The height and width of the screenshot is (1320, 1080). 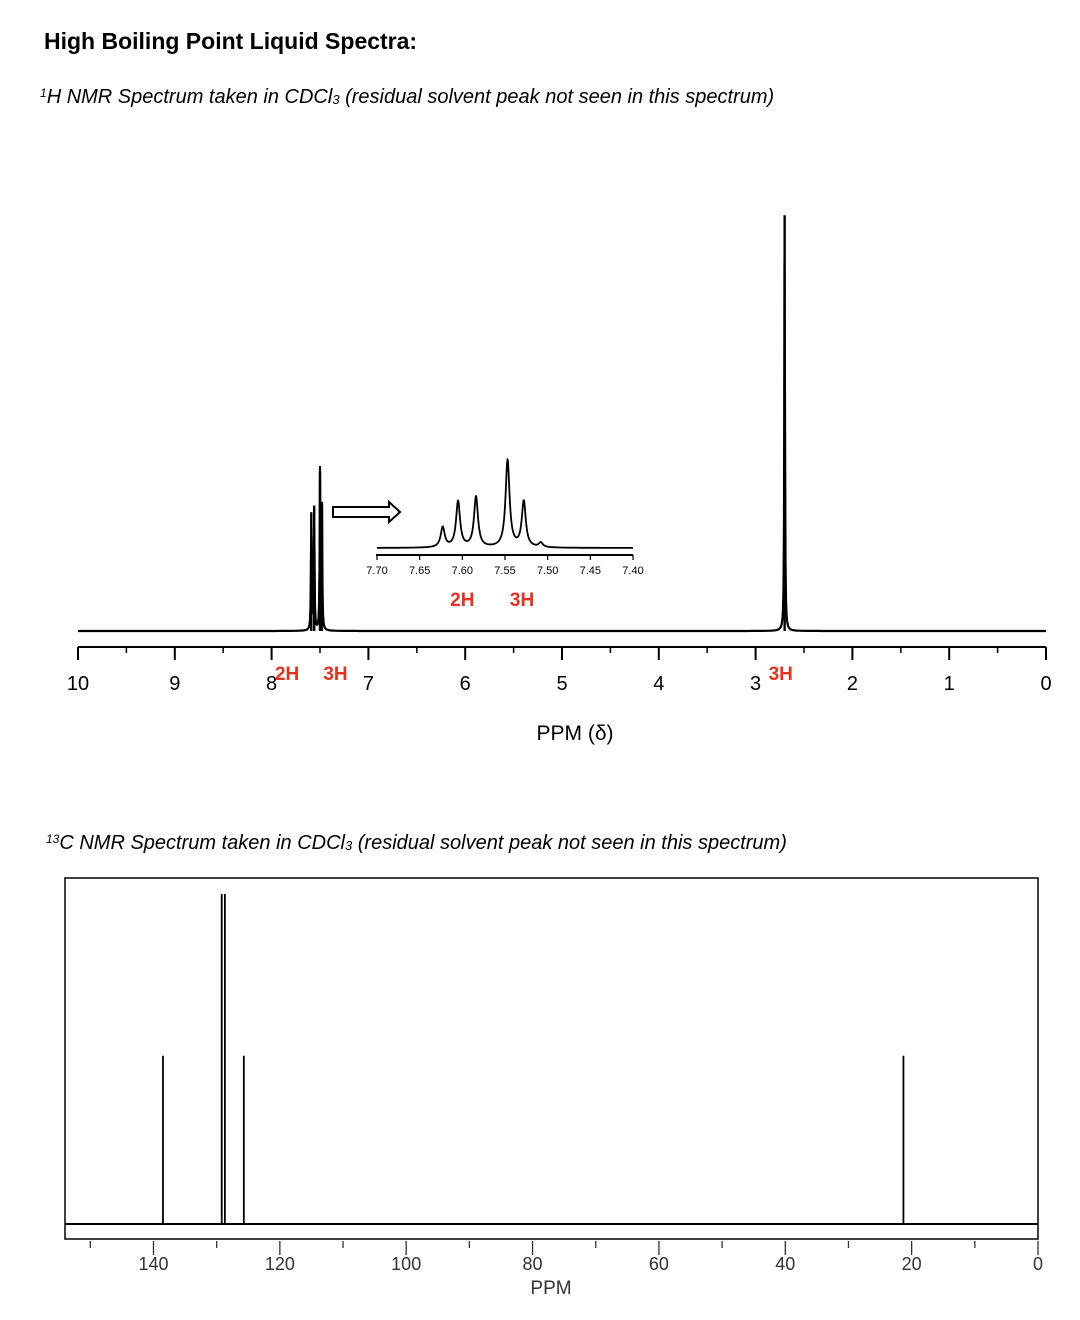 I want to click on c13-tick-label: 60, so click(x=659, y=1264).